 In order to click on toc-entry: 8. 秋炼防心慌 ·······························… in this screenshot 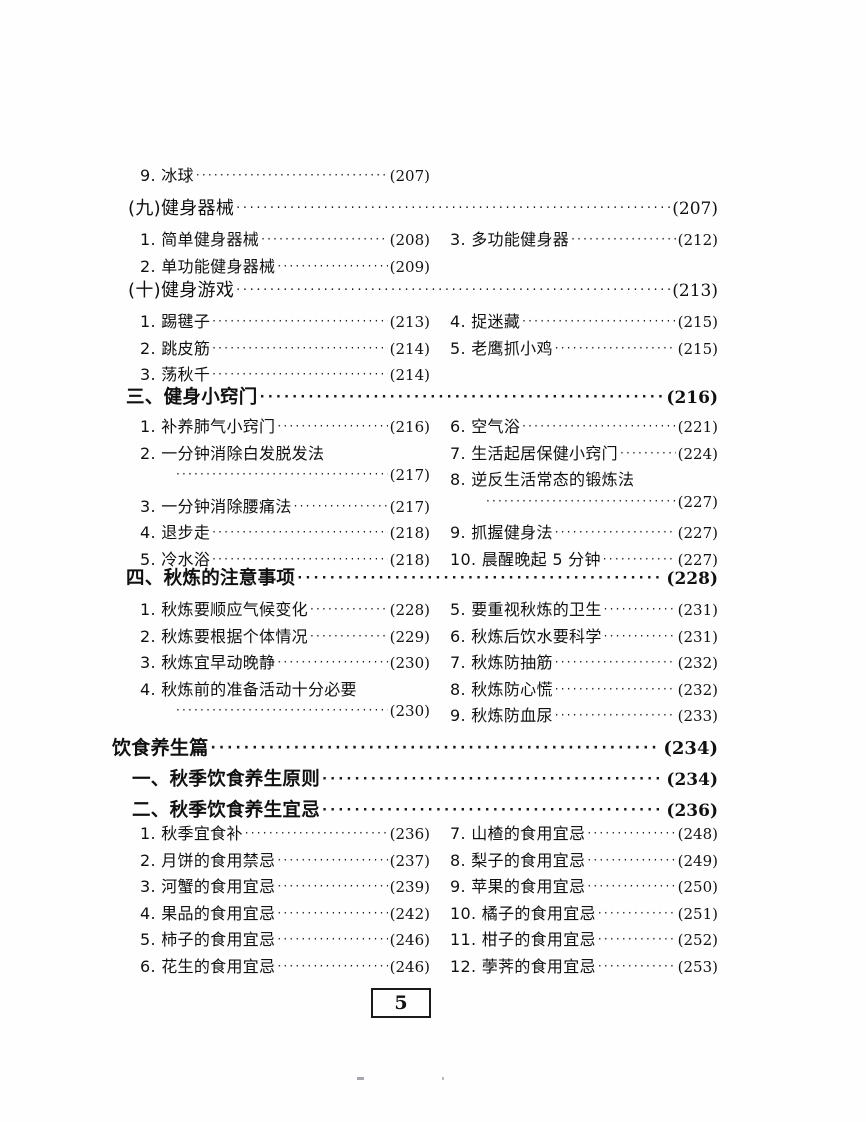, I will do `click(584, 689)`.